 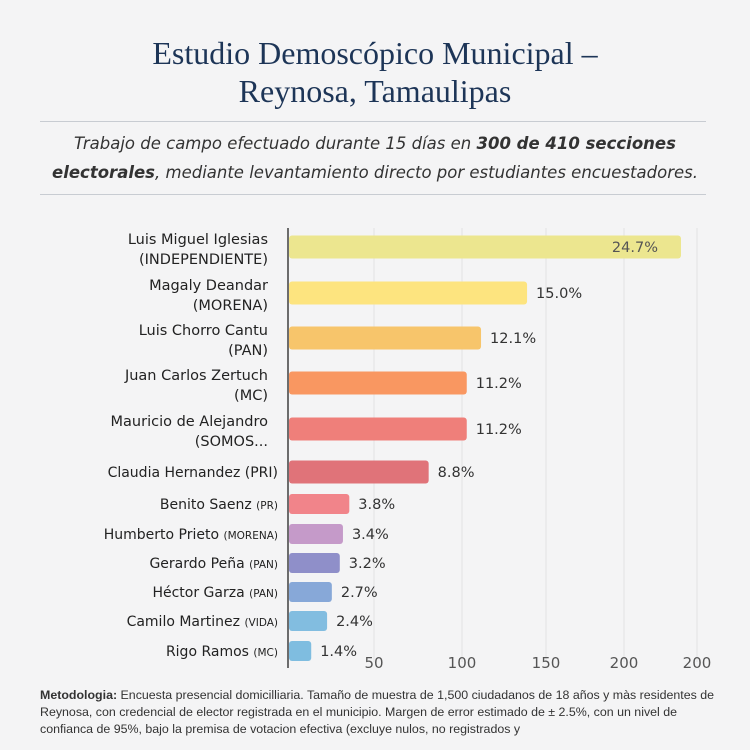 I want to click on x-tick-label: 150, so click(x=546, y=663).